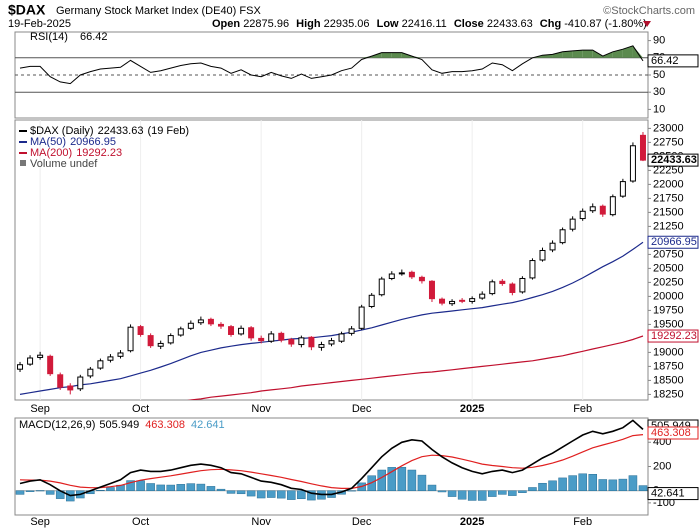 The image size is (700, 530). Describe the element at coordinates (668, 282) in the screenshot. I see `y-tick-label: 20250` at that location.